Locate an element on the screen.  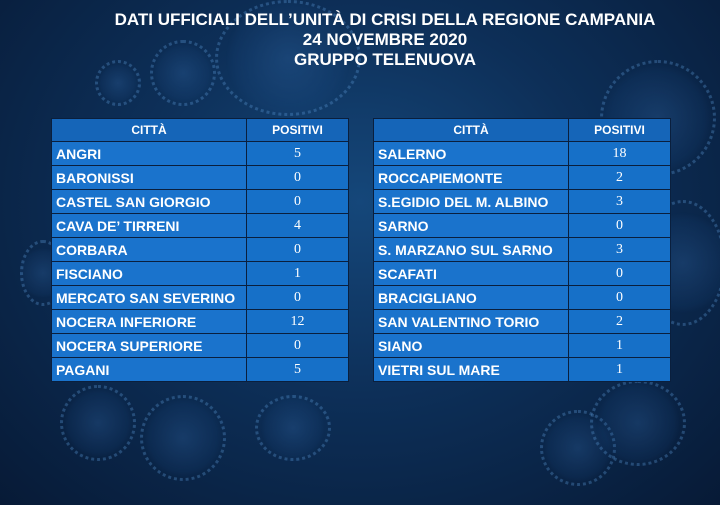
table-row: SCAFATI 0 is located at coordinates (522, 273).